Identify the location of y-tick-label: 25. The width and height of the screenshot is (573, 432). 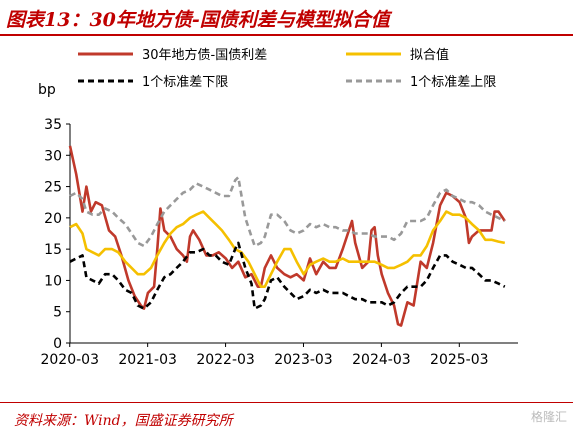
(53, 188).